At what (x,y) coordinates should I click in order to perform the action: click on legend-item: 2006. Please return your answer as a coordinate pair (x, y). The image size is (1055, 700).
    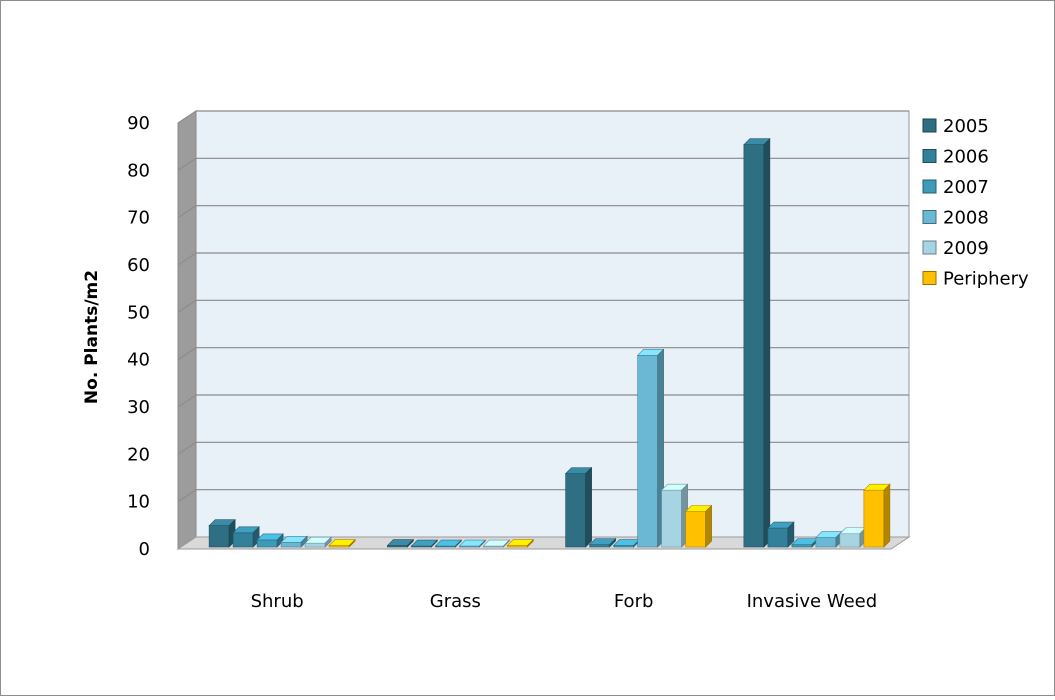
    Looking at the image, I should click on (955, 157).